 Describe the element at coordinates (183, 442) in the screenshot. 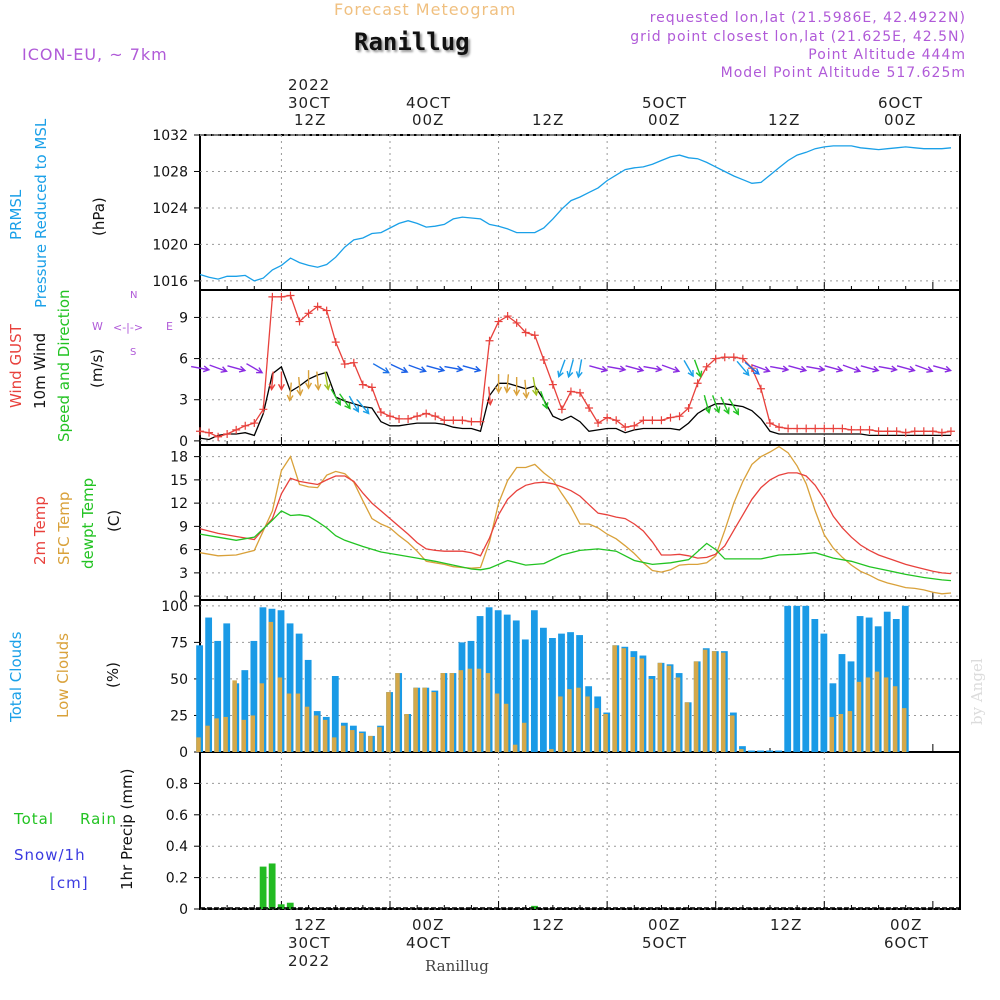

I see `ytick-label-1-0: 0` at that location.